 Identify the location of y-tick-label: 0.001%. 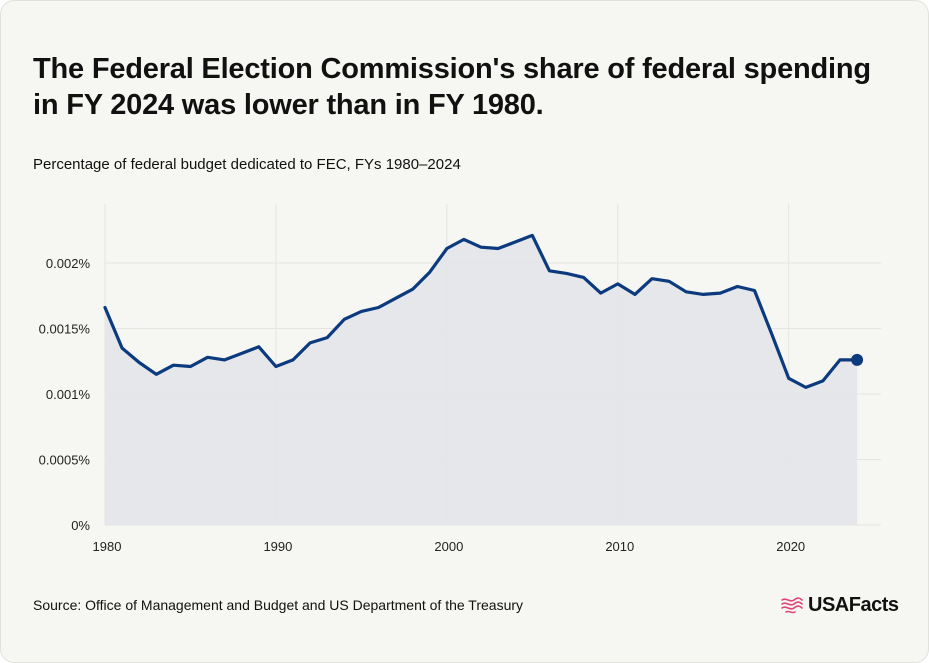
(68, 394).